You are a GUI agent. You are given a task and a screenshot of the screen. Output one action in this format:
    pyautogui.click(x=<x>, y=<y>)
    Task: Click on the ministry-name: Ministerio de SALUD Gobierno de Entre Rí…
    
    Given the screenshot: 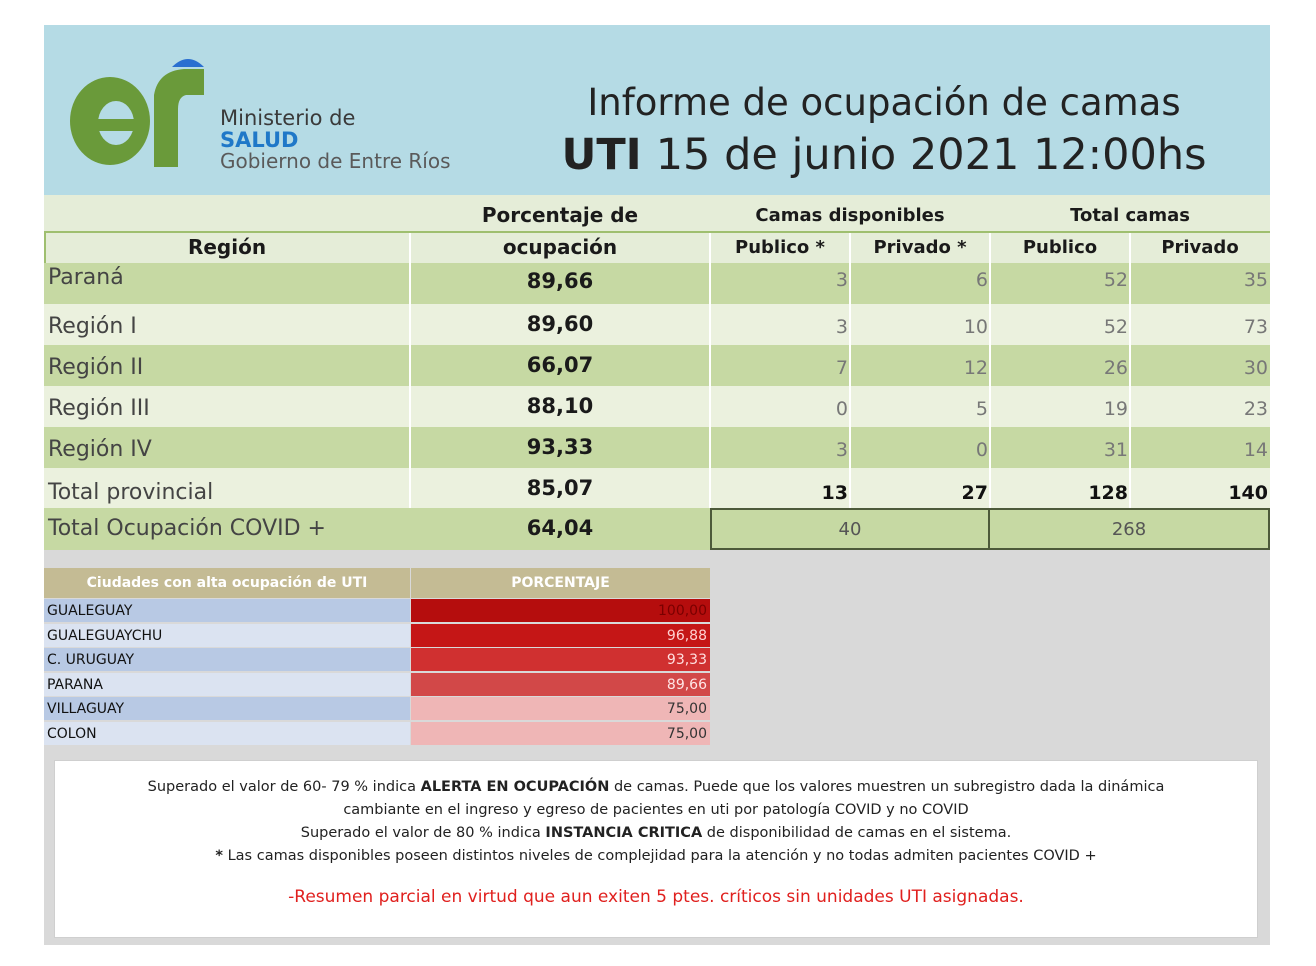 What is the action you would take?
    pyautogui.click(x=335, y=139)
    